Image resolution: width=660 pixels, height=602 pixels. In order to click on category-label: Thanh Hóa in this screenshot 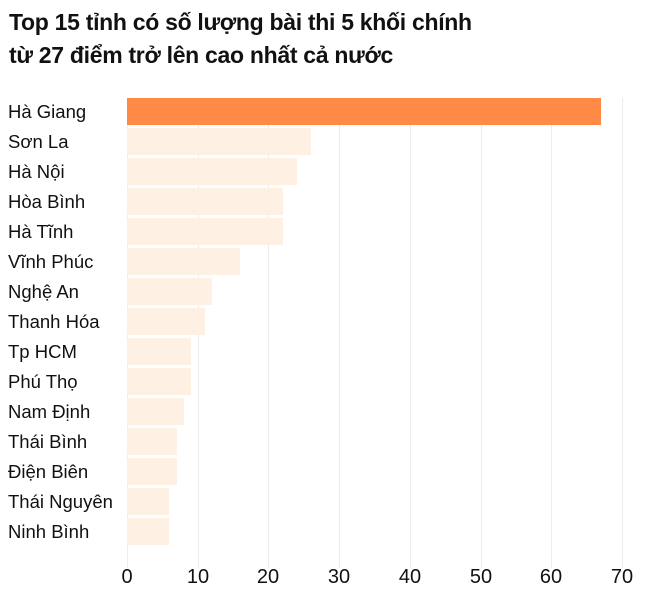, I will do `click(54, 321)`.